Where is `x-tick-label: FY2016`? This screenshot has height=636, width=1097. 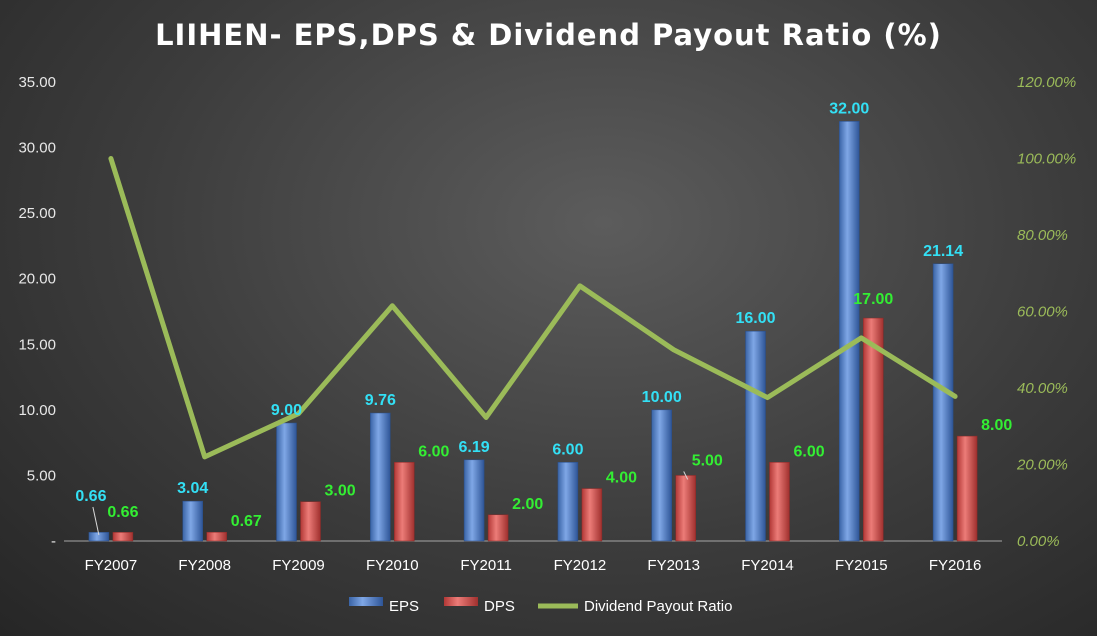 x-tick-label: FY2016 is located at coordinates (955, 565).